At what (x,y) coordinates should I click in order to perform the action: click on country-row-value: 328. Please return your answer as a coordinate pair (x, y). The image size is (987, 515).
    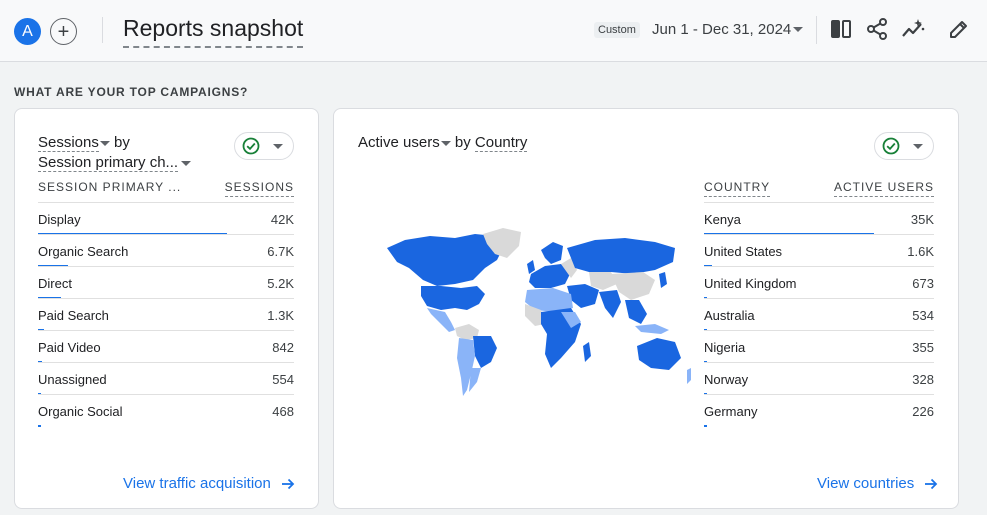
    Looking at the image, I should click on (923, 379).